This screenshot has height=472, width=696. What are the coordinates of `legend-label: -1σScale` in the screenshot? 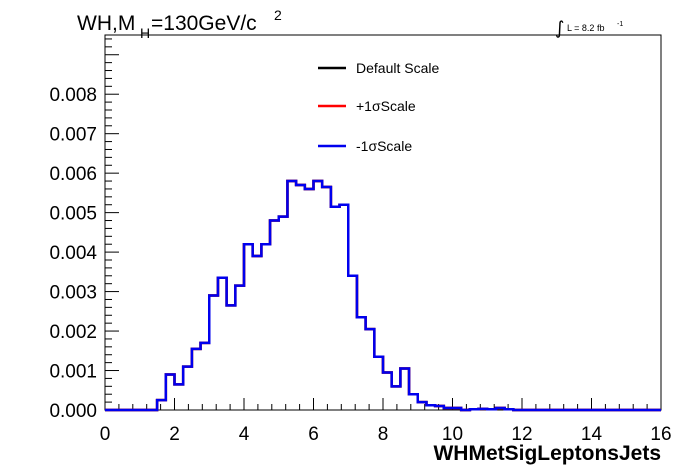 It's located at (384, 146).